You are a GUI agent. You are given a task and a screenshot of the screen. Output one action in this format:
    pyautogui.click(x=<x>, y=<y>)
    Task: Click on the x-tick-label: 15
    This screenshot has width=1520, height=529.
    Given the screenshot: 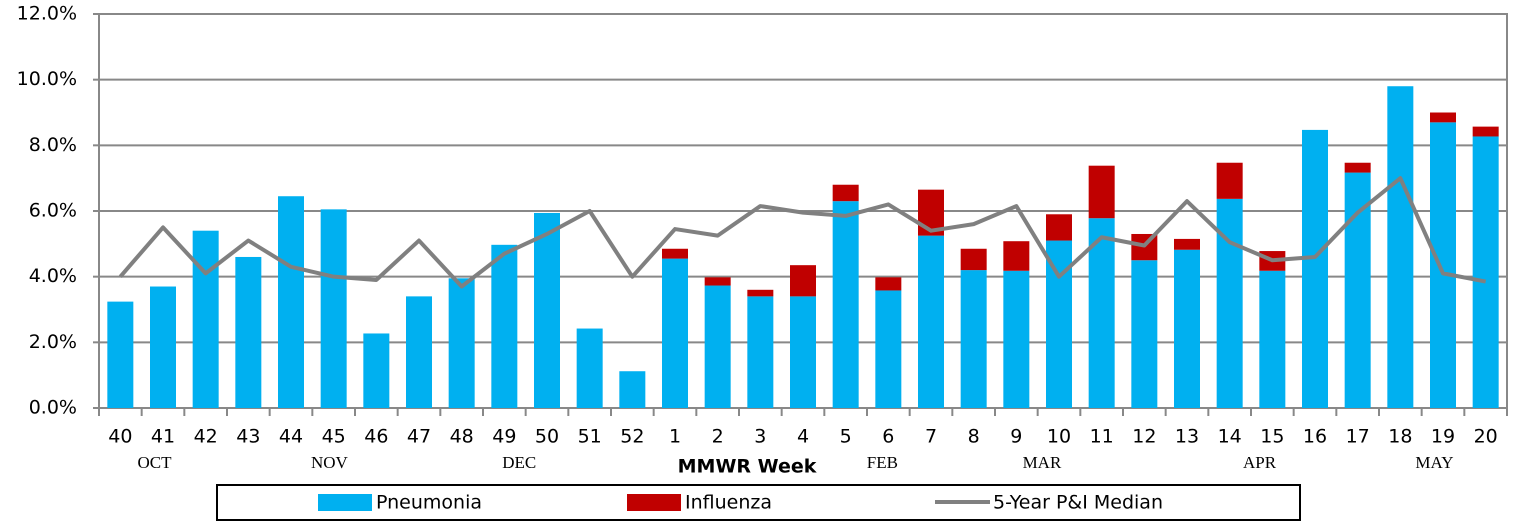 What is the action you would take?
    pyautogui.click(x=1272, y=437)
    